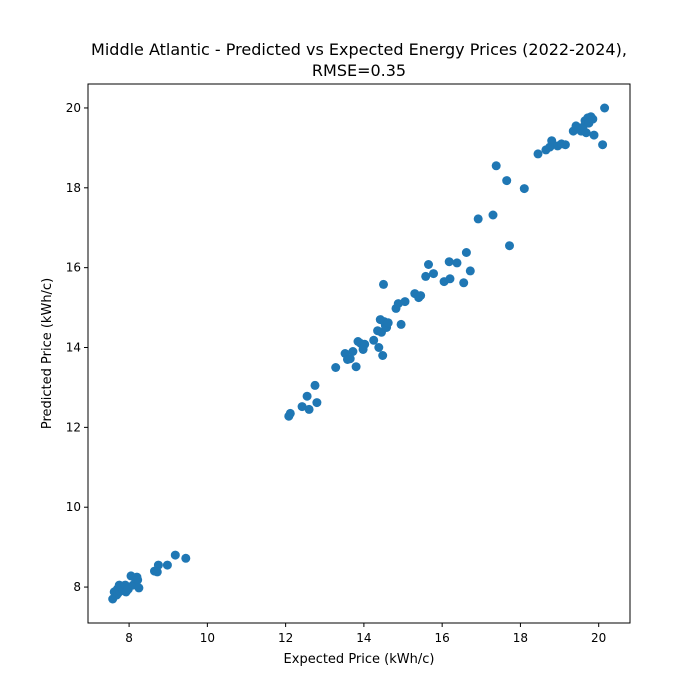 This screenshot has width=700, height=700. Describe the element at coordinates (285, 638) in the screenshot. I see `x-tick-label: 12` at that location.